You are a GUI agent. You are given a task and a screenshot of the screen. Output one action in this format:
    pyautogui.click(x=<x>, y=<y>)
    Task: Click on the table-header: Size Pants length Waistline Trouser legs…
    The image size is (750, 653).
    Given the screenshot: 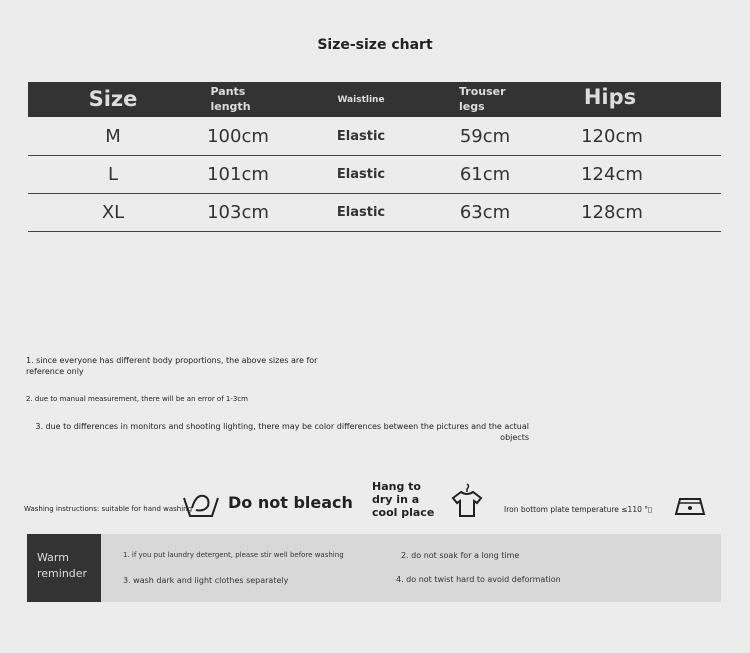 What is the action you would take?
    pyautogui.click(x=374, y=99)
    